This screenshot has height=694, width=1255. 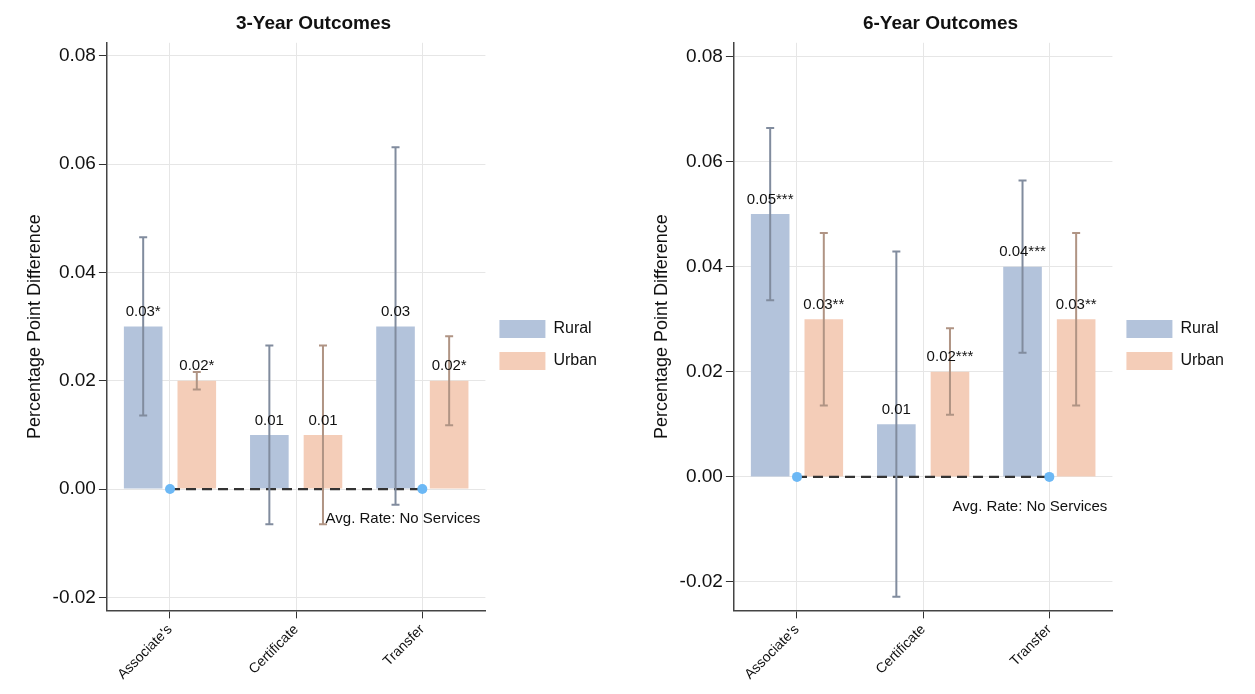 I want to click on data-label: 0.02***, so click(x=950, y=356).